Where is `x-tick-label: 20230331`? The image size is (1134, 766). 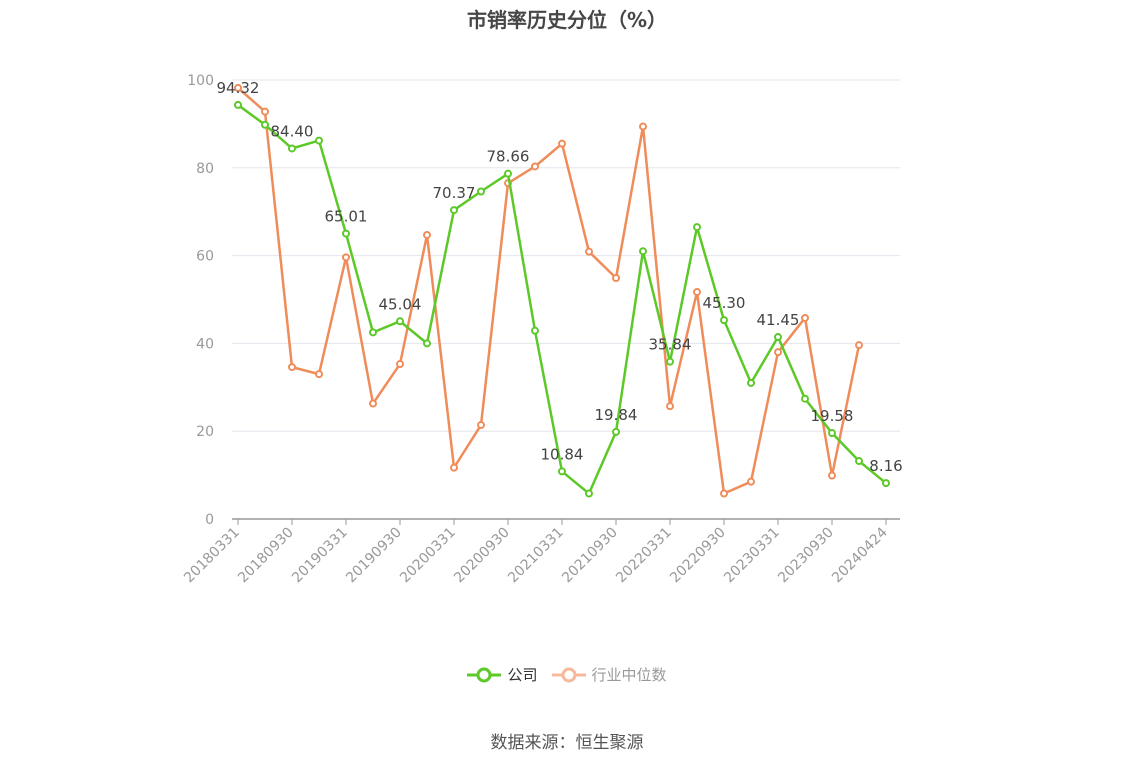
x-tick-label: 20230331 is located at coordinates (752, 556).